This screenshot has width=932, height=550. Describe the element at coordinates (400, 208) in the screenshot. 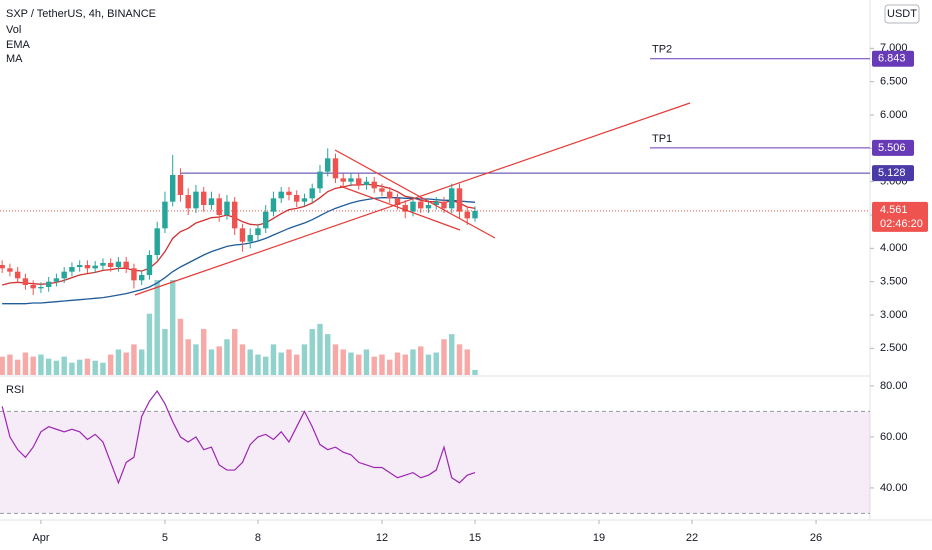

I see `channel-line` at that location.